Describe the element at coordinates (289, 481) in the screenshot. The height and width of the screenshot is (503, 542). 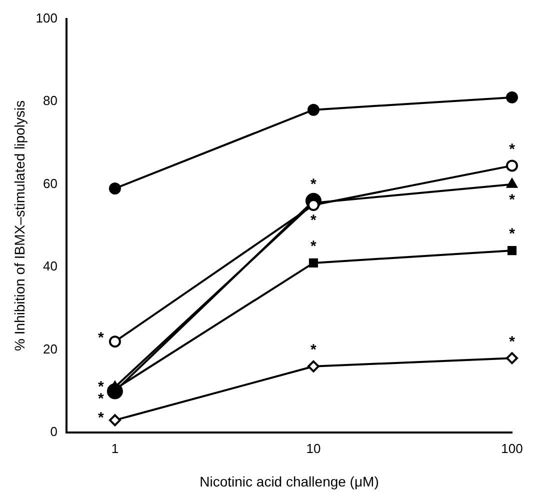
I see `x-axis-title: Nicotinic acid challenge (μM)` at that location.